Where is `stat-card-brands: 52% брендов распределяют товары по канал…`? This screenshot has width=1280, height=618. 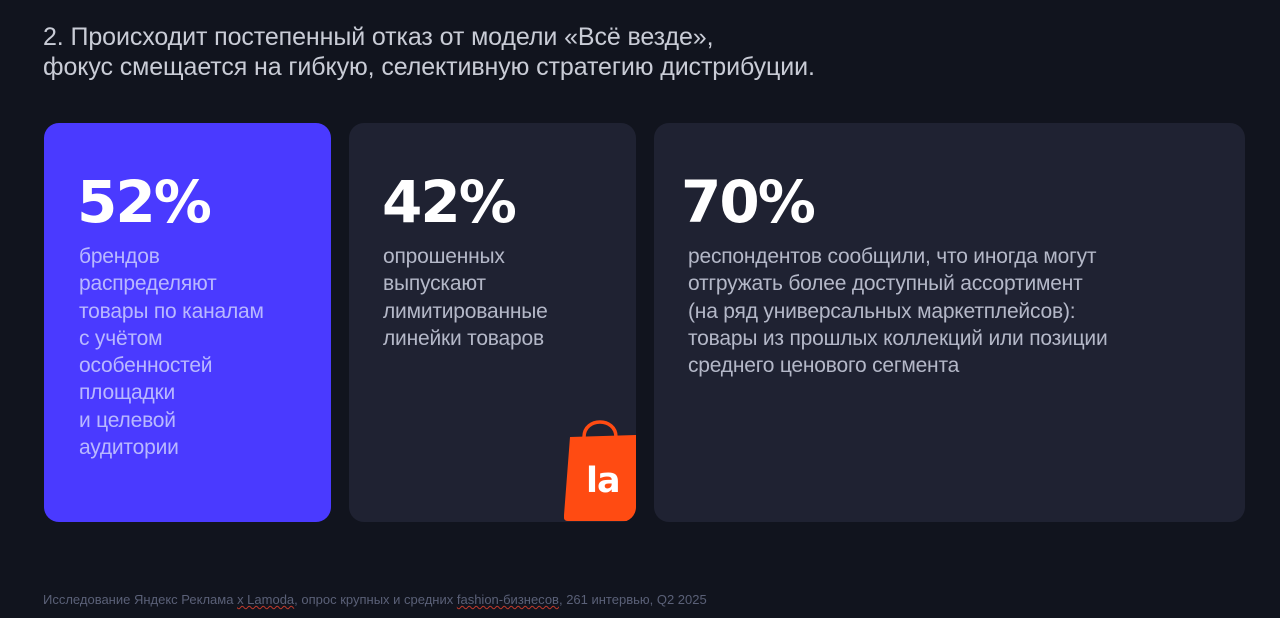 stat-card-brands: 52% брендов распределяют товары по канал… is located at coordinates (187, 322).